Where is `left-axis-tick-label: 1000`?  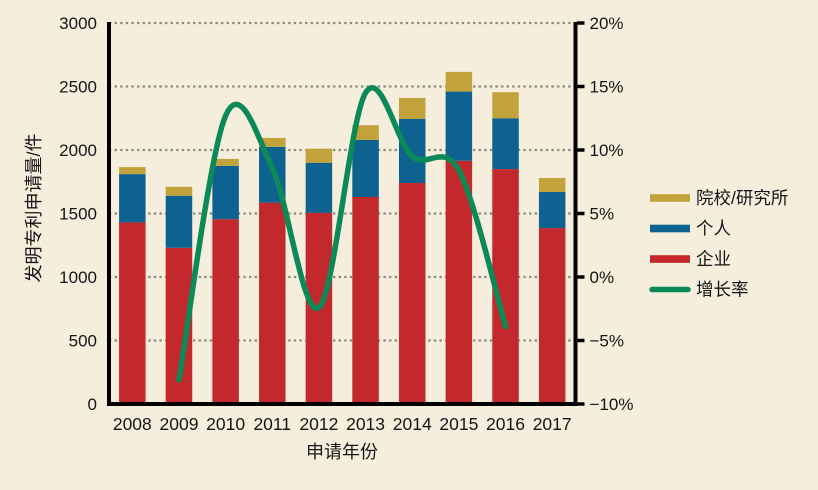
left-axis-tick-label: 1000 is located at coordinates (78, 277).